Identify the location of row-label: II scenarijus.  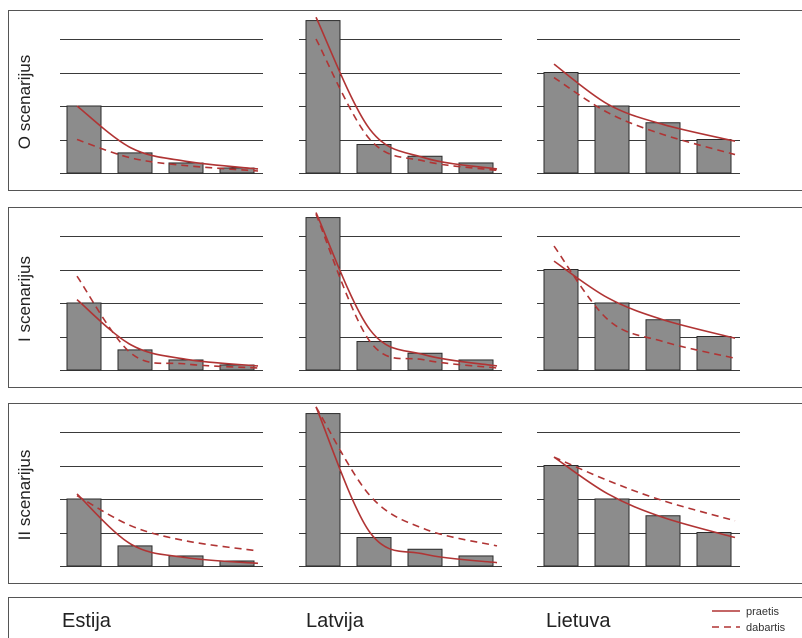
(24, 495).